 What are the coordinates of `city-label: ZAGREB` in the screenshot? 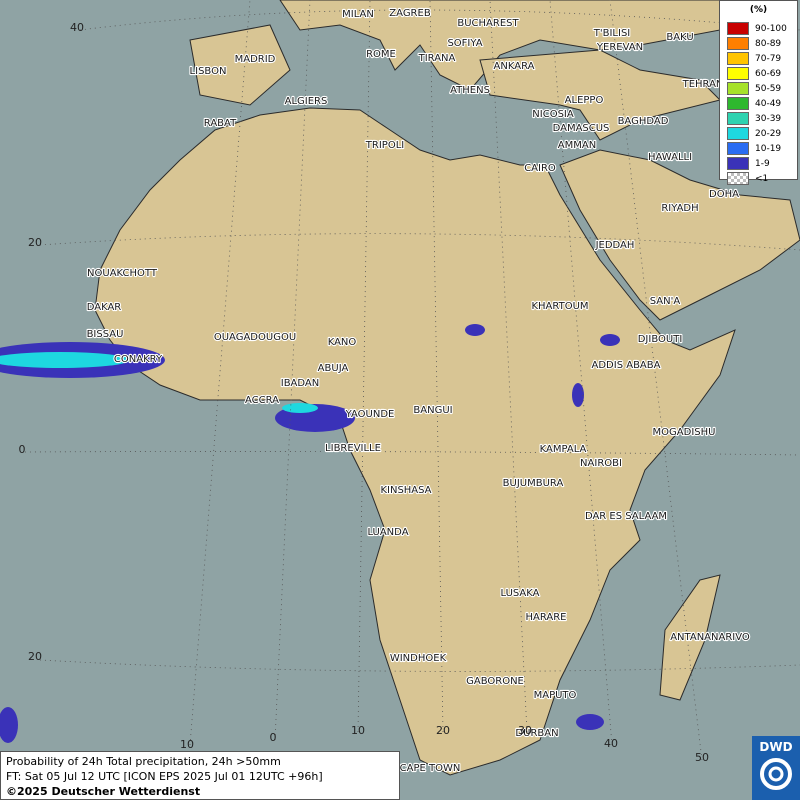 It's located at (410, 13).